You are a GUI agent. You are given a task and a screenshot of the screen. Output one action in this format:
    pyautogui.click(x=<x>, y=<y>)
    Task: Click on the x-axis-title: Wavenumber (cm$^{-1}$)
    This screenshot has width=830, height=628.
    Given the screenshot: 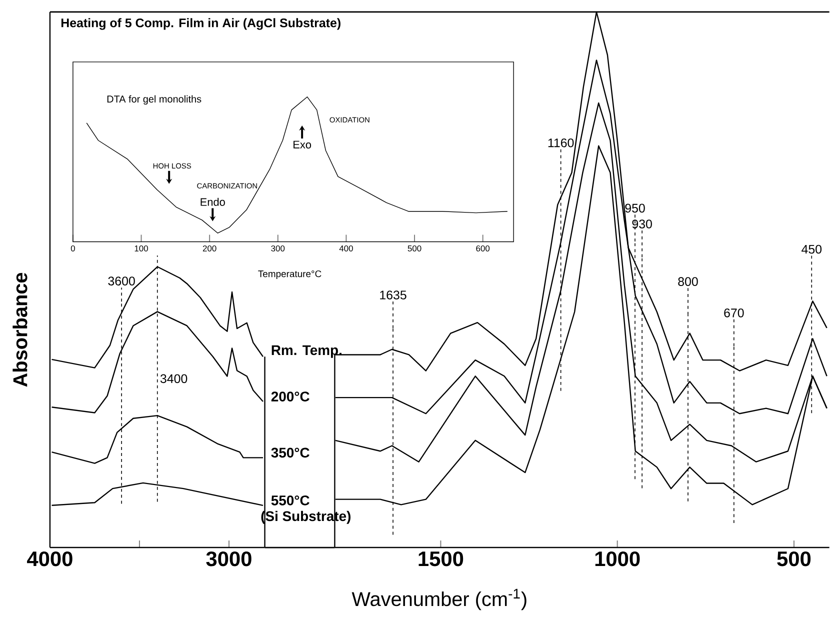 What is the action you would take?
    pyautogui.click(x=439, y=599)
    